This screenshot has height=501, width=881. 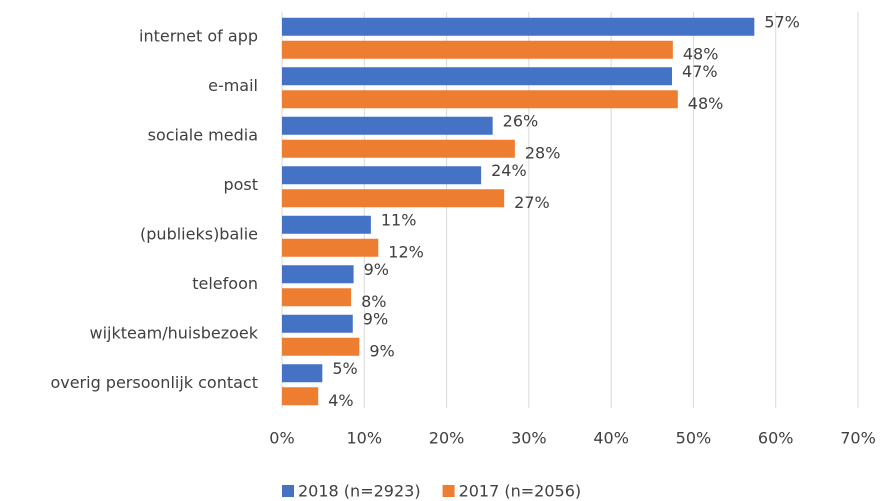 I want to click on data-label: 4%, so click(x=340, y=400).